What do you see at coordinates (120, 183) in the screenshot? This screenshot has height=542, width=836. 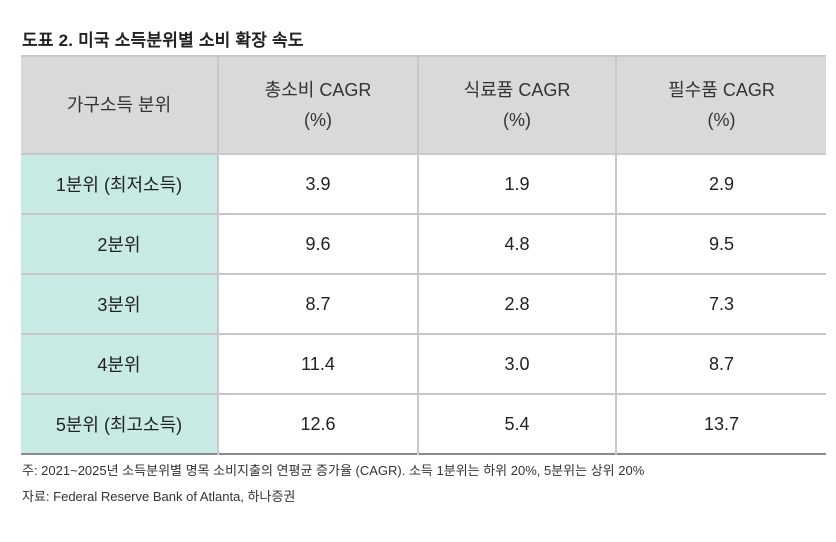 I see `row-label: 1분위 (최저소득)` at bounding box center [120, 183].